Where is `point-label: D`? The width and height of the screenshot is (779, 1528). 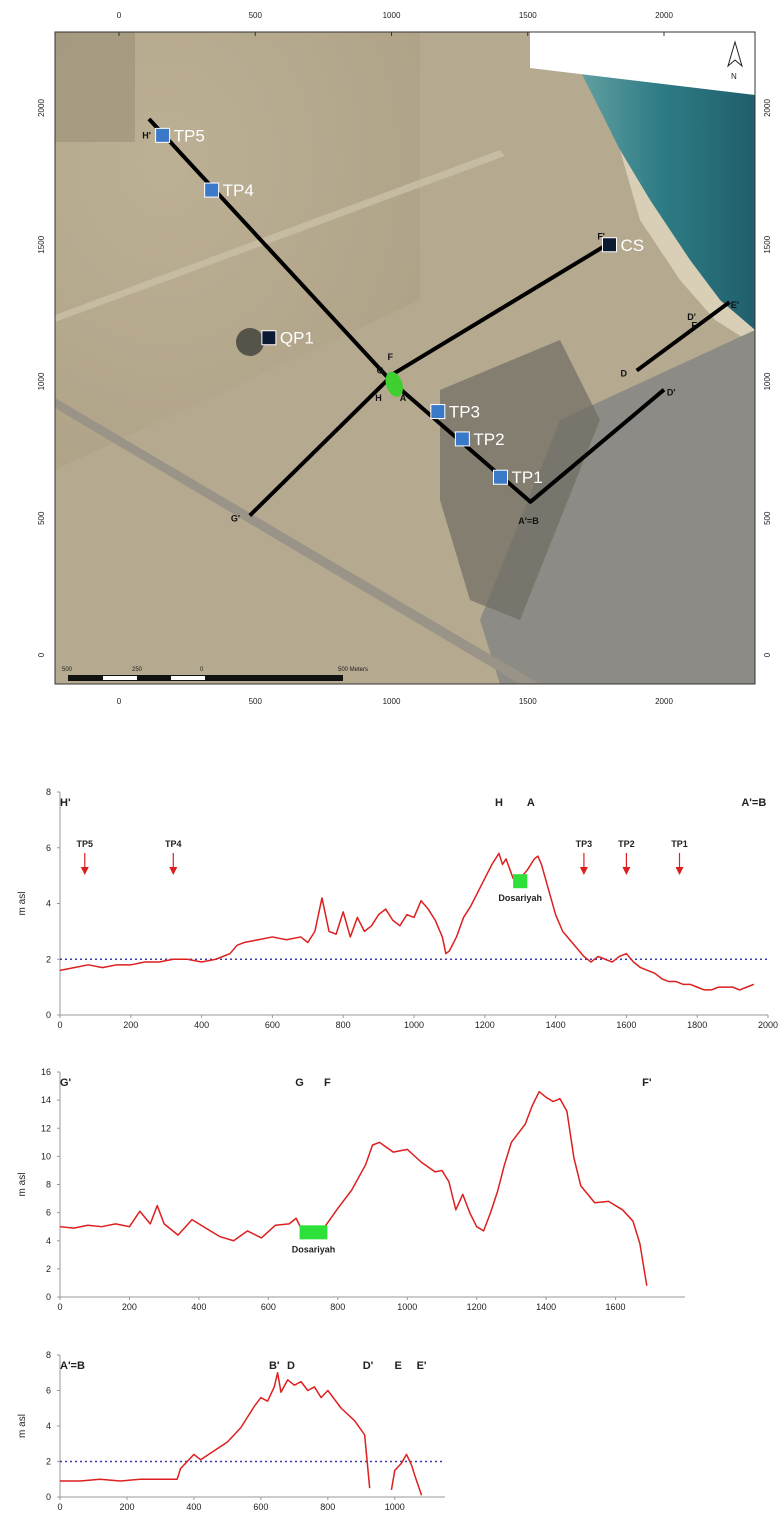
point-label: D is located at coordinates (623, 373).